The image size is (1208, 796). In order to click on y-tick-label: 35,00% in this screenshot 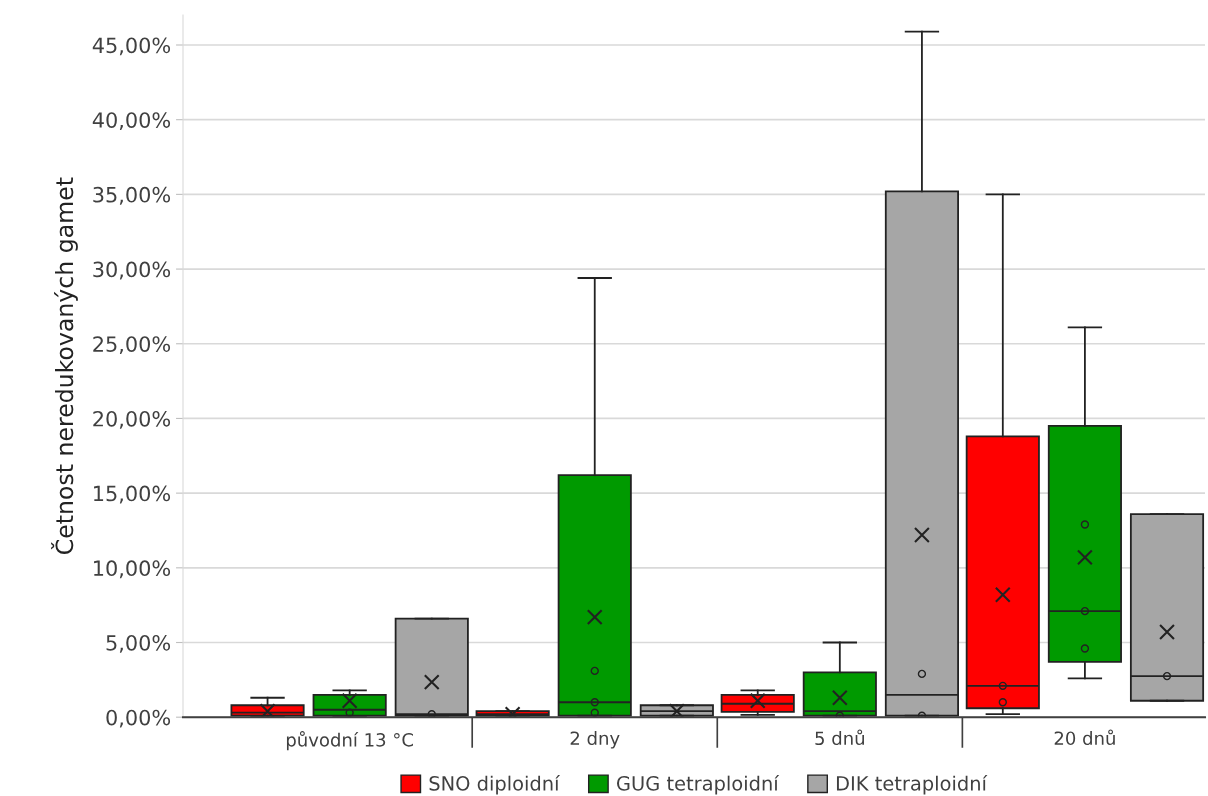, I will do `click(132, 195)`.